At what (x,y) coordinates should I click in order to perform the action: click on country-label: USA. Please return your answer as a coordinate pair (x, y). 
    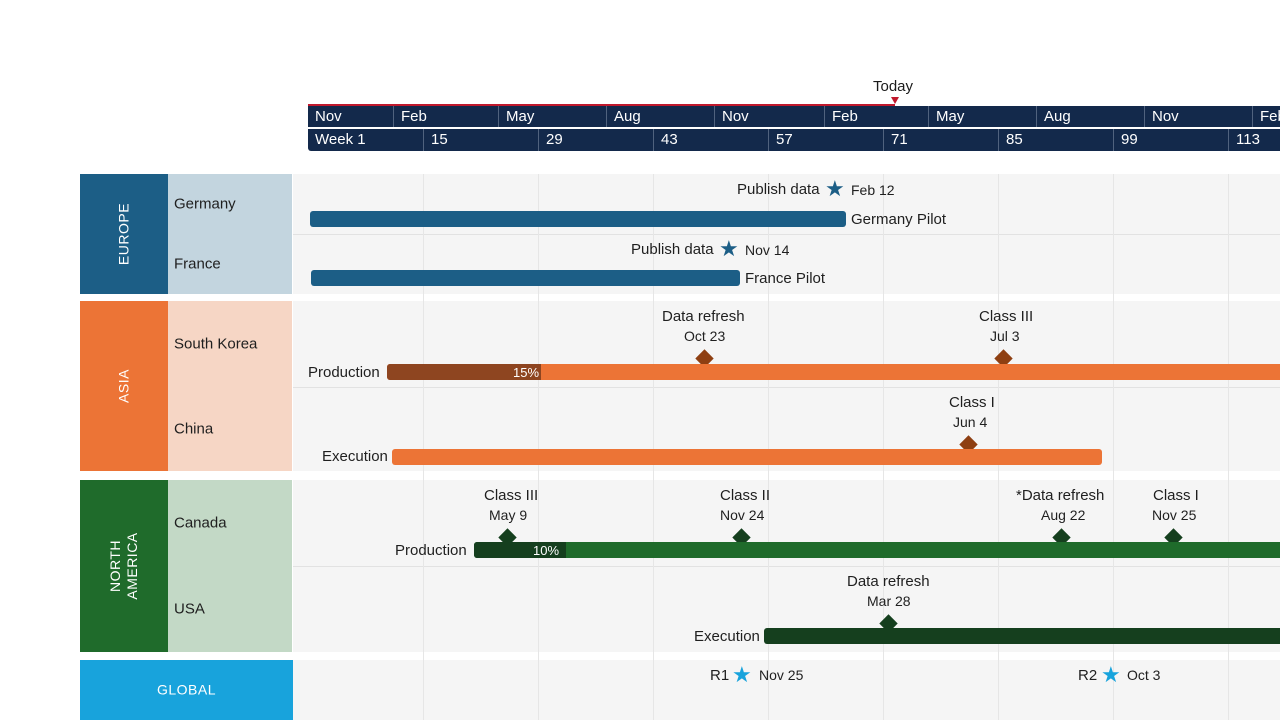
    Looking at the image, I should click on (189, 609).